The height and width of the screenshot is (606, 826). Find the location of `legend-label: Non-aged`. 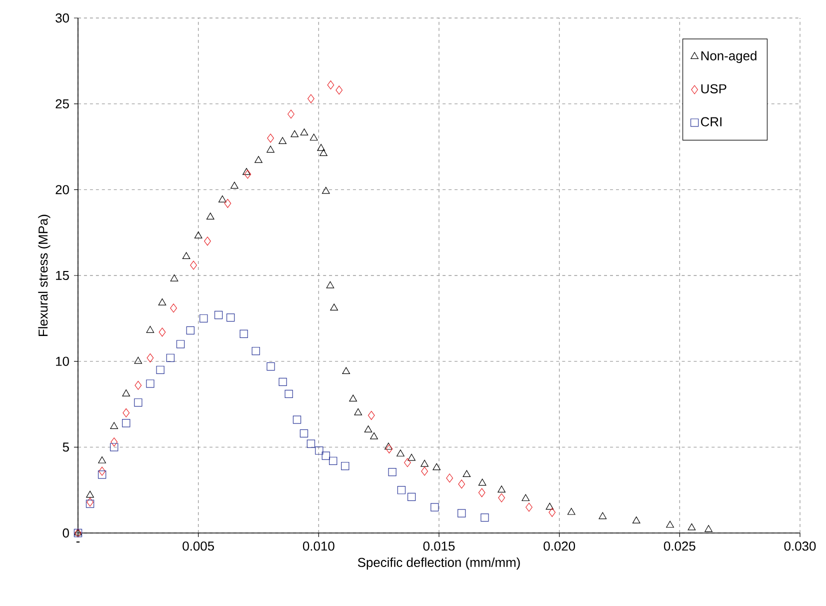

legend-label: Non-aged is located at coordinates (728, 56).